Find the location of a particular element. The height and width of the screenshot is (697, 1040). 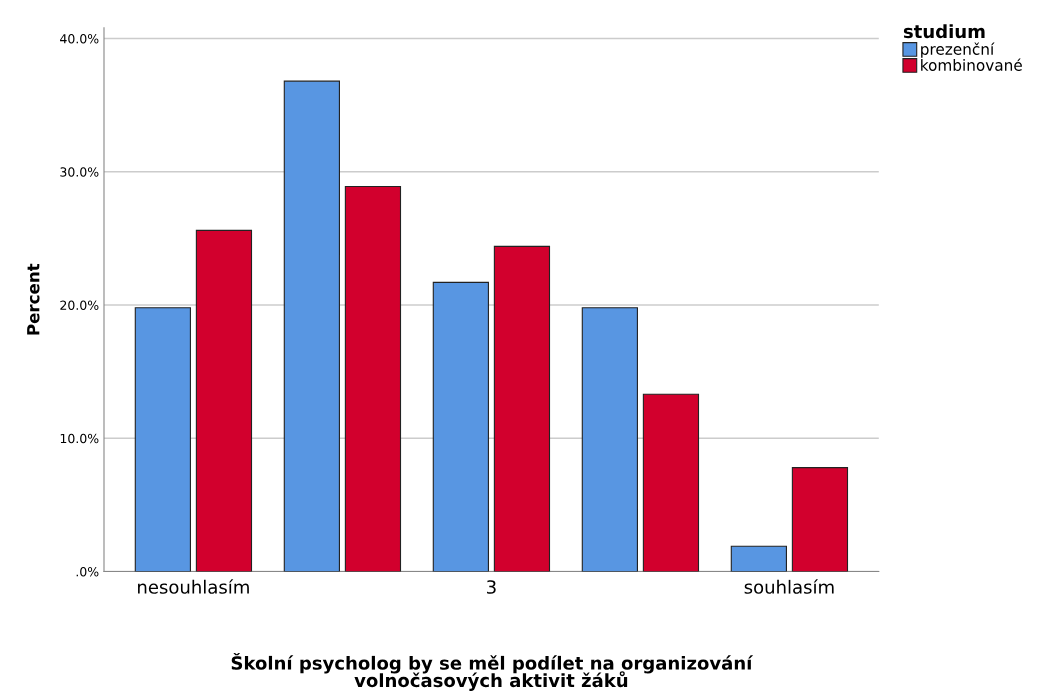

y-tick-label: 10.0% is located at coordinates (79, 438).